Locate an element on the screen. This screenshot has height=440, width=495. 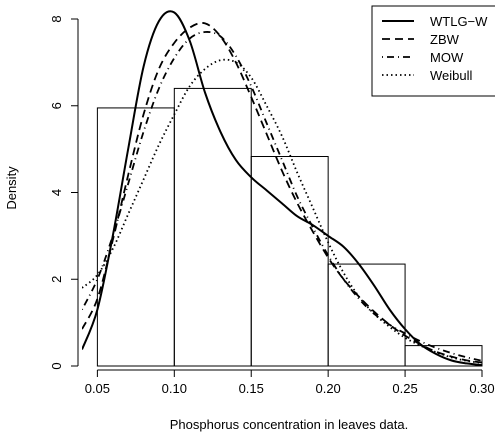
y-tick-label: 4 is located at coordinates (56, 192).